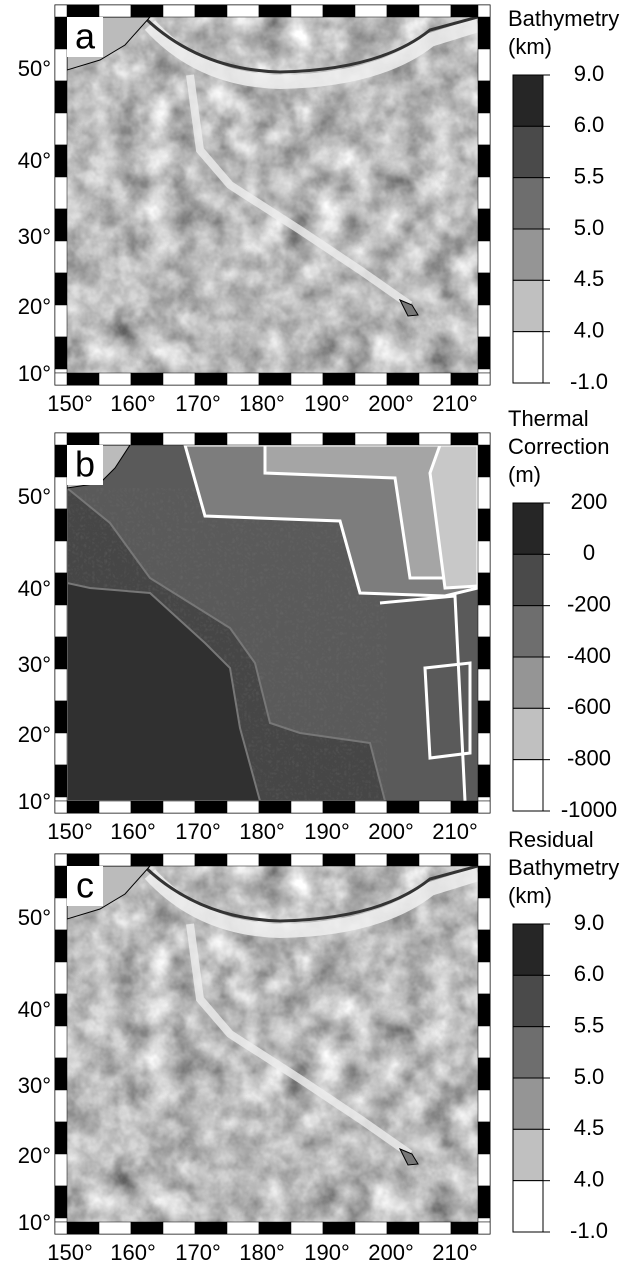  Describe the element at coordinates (391, 1252) in the screenshot. I see `x-tick-label: 200°` at that location.